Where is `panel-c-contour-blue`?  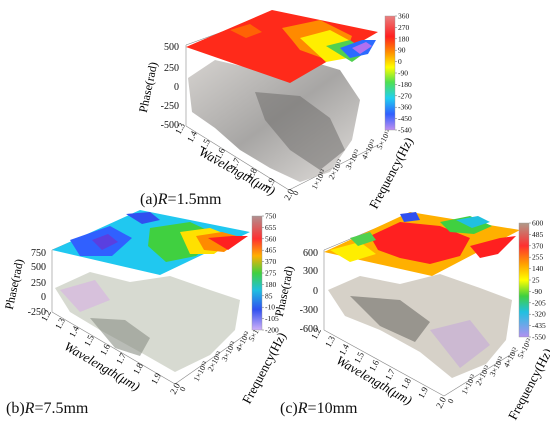
panel-c-contour-blue is located at coordinates (410, 217).